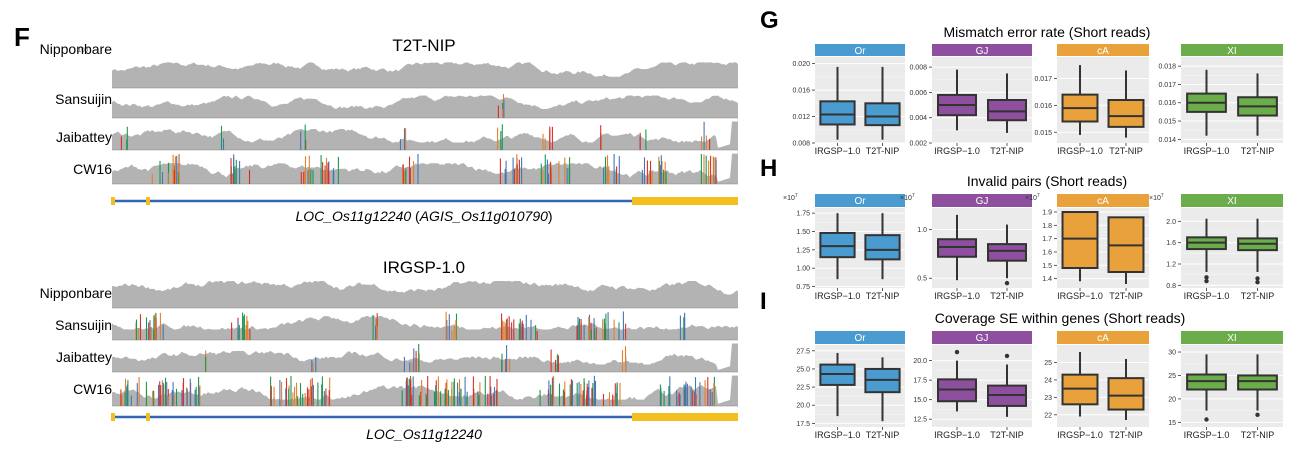 This screenshot has width=1298, height=450. Describe the element at coordinates (803, 351) in the screenshot. I see `y-tick-label: 27.5` at that location.